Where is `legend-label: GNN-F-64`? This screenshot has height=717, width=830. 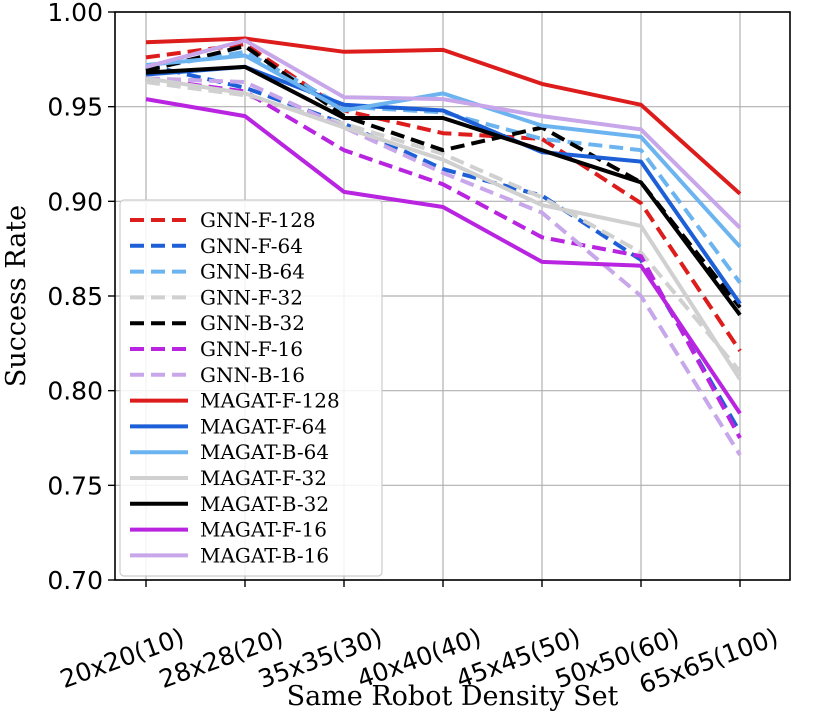
legend-label: GNN-F-64 is located at coordinates (251, 246).